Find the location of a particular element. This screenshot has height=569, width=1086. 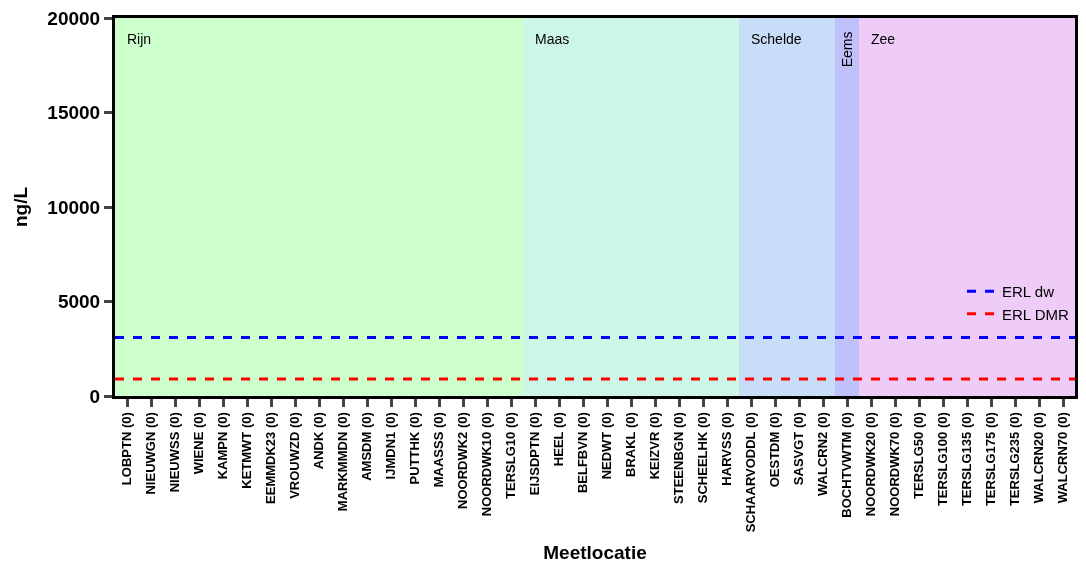

y-tick-label: 15000 is located at coordinates (74, 113).